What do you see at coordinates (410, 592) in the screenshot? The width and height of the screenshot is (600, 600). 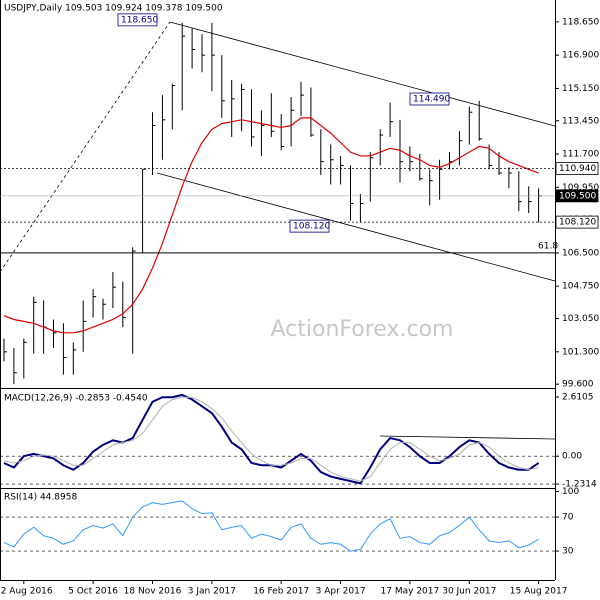 I see `x-tick-label: 17 May 2017` at bounding box center [410, 592].